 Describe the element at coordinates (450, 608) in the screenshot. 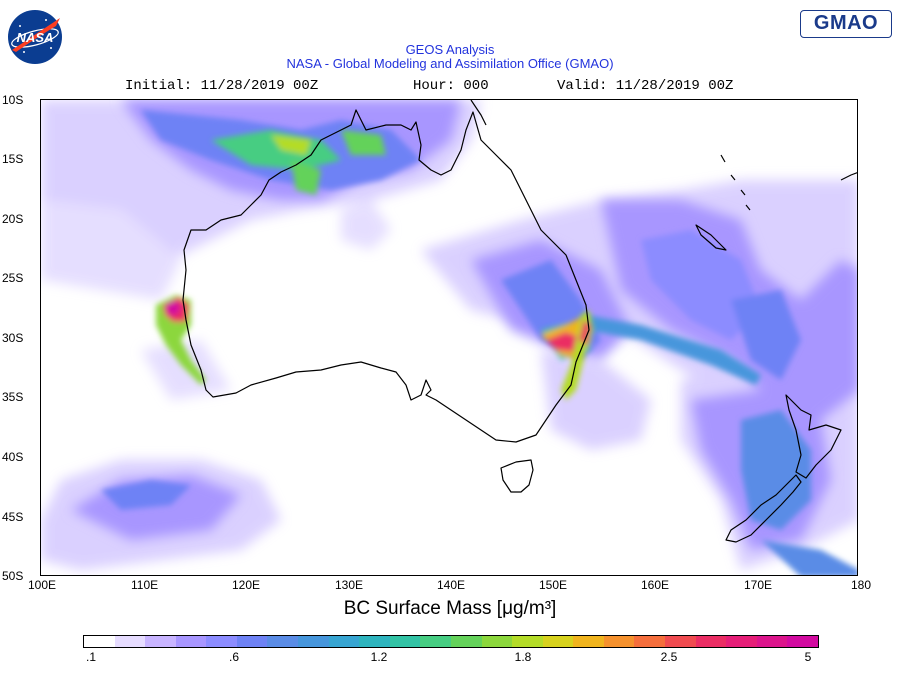

I see `variable-label: BC Surface Mass [μg/m³]` at that location.